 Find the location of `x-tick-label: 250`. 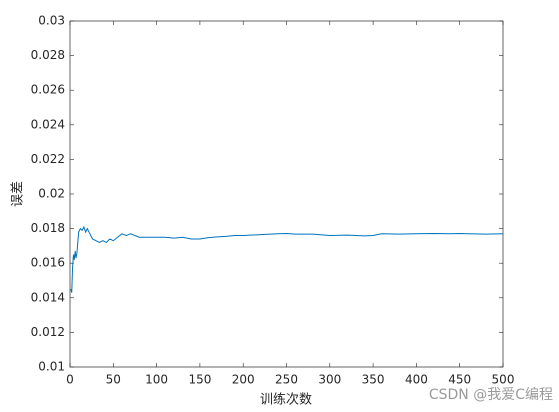

x-tick-label: 250 is located at coordinates (286, 380).